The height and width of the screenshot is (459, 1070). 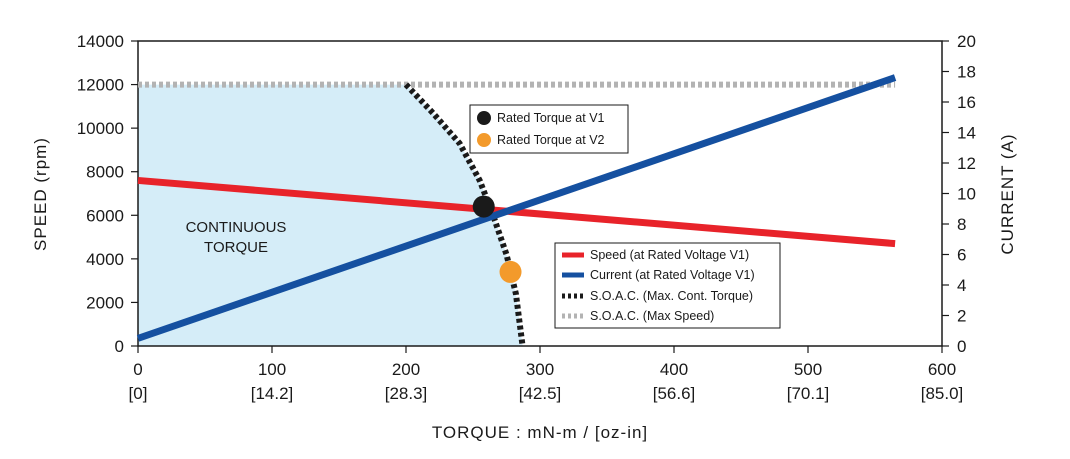 What do you see at coordinates (100, 128) in the screenshot?
I see `y-left-tick-label: 10000` at bounding box center [100, 128].